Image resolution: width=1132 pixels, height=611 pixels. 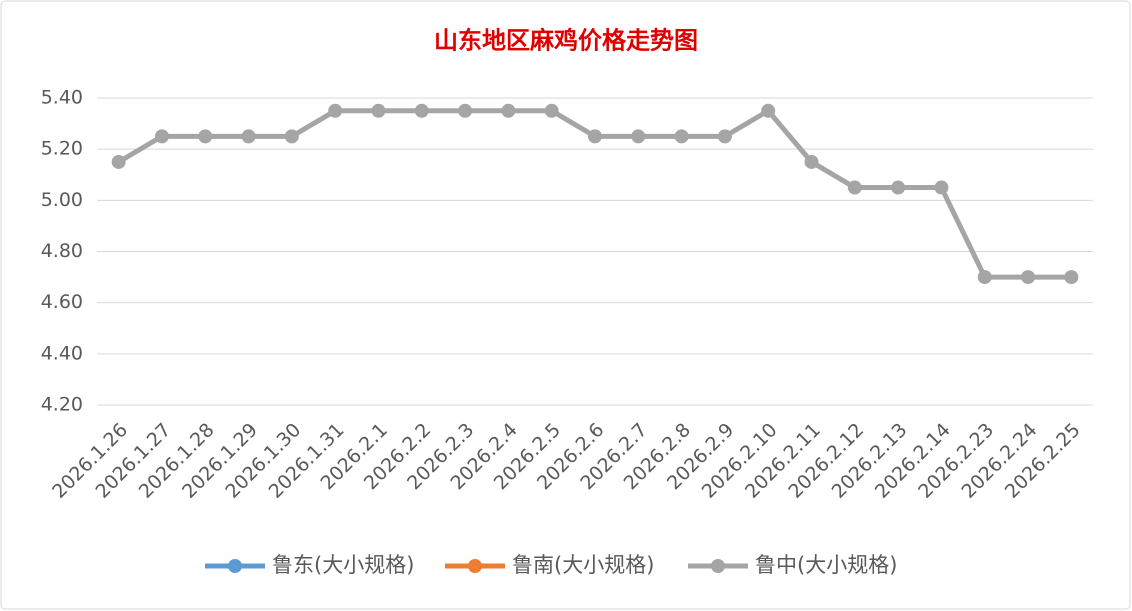 What do you see at coordinates (62, 405) in the screenshot?
I see `y-tick-label: 4.20` at bounding box center [62, 405].